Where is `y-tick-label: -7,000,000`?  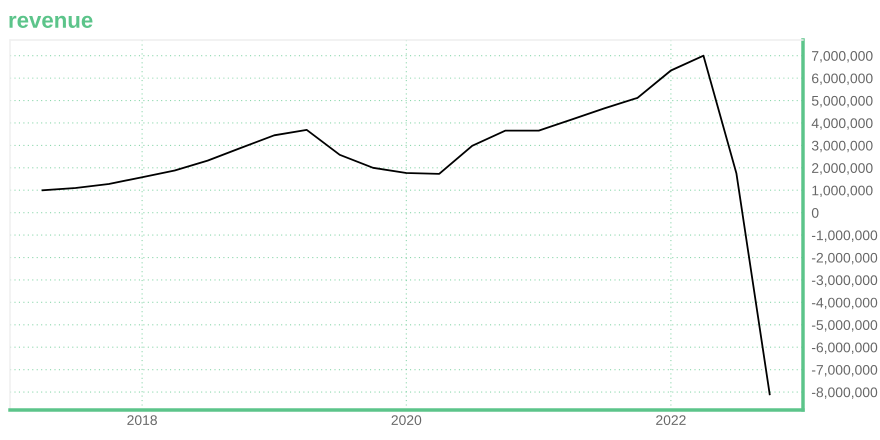 y-tick-label: -7,000,000 is located at coordinates (845, 370).